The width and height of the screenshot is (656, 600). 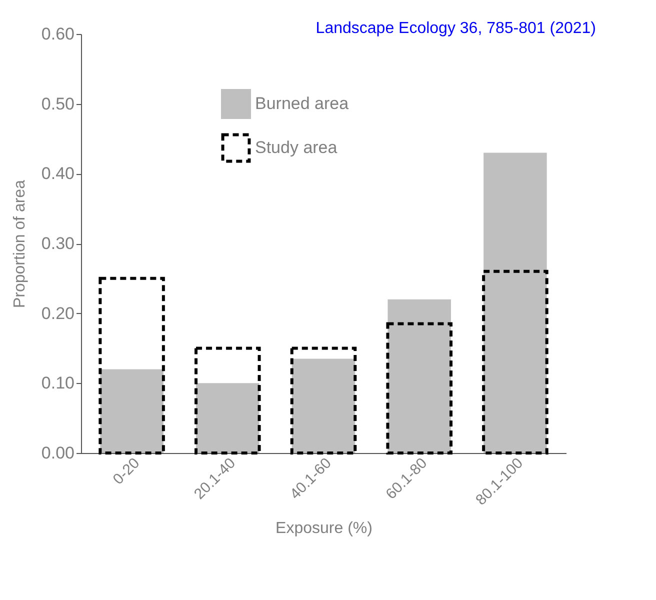 I want to click on x-axis-title: Exposure (%), so click(x=324, y=528).